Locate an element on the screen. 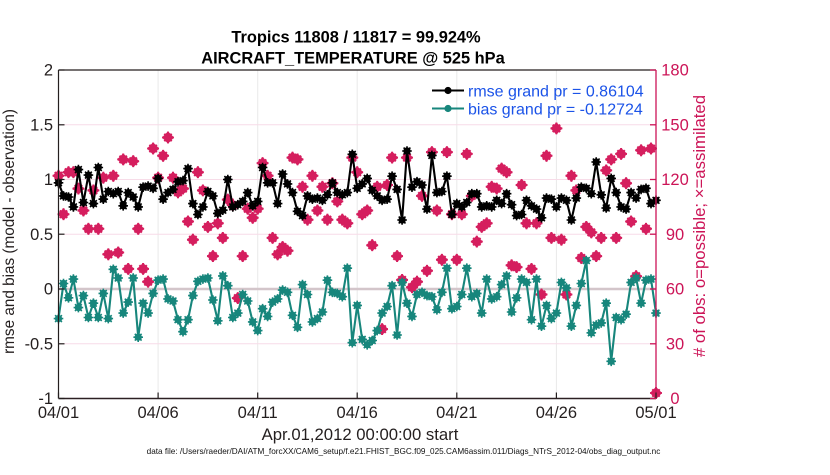  svg-text: 0.5 is located at coordinates (41, 235).